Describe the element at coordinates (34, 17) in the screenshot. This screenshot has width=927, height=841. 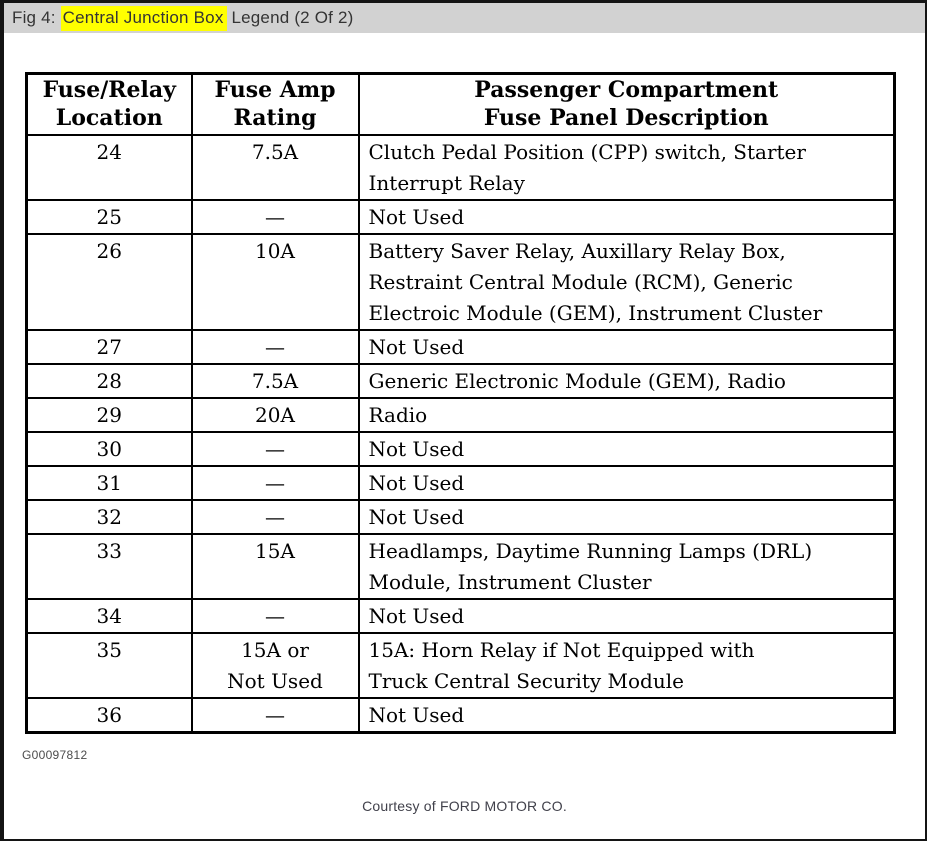
I see `figure-title-prefix: Fig 4:` at that location.